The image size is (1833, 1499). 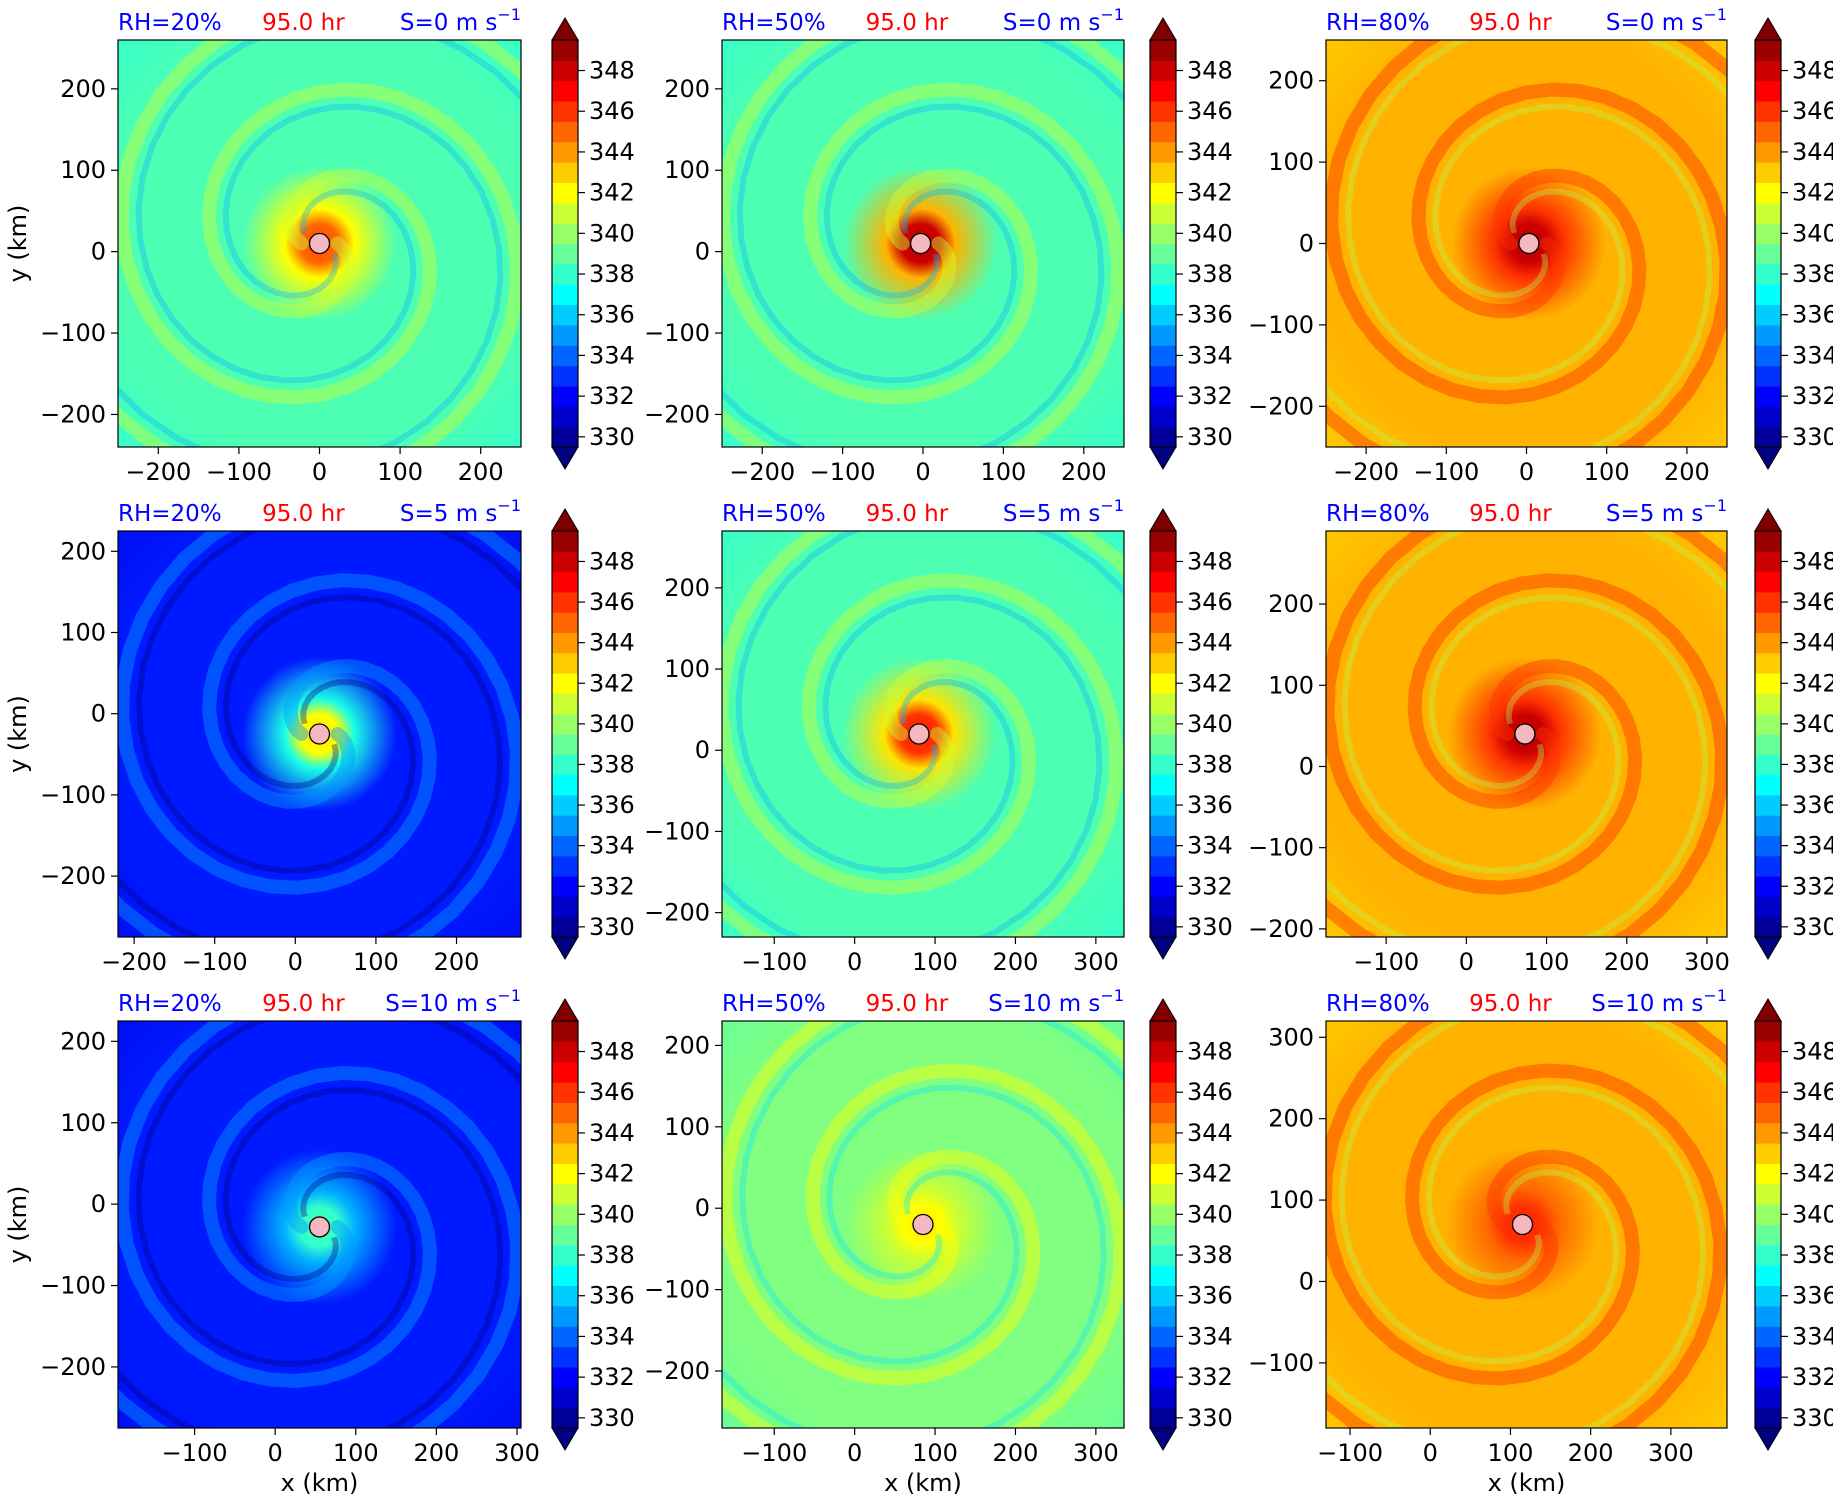 I want to click on x-tick-label: 200, so click(x=1687, y=472).